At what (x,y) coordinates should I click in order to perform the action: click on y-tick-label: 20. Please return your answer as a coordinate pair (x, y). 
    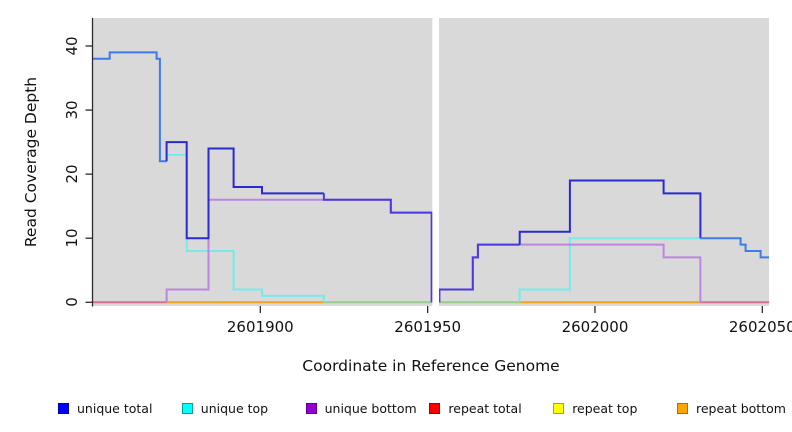
    Looking at the image, I should click on (72, 174).